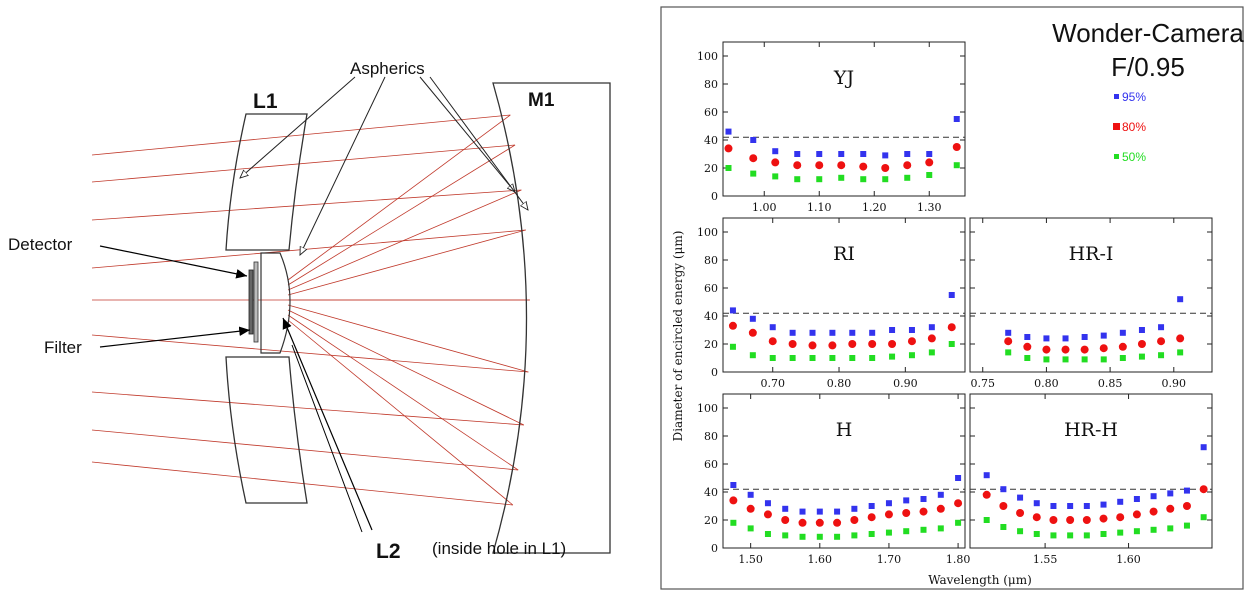 Image resolution: width=1247 pixels, height=594 pixels. Describe the element at coordinates (844, 254) in the screenshot. I see `panel-title: RI` at that location.